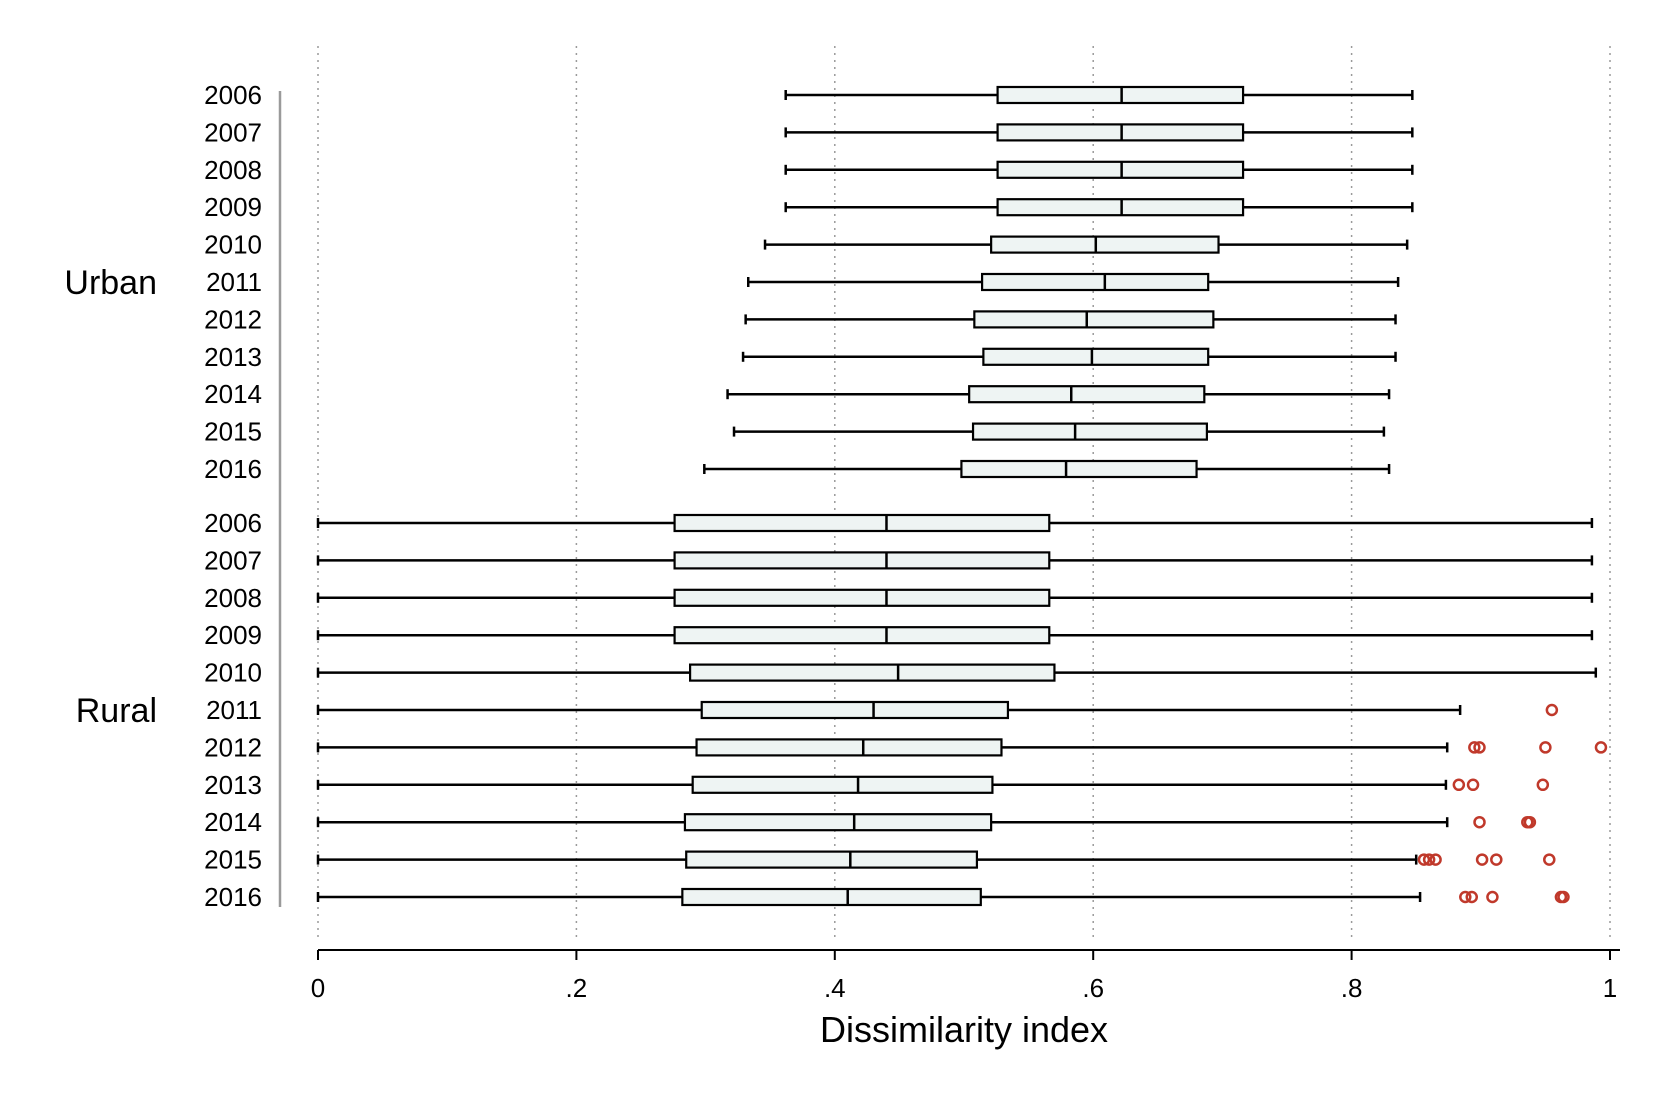 Image resolution: width=1674 pixels, height=1116 pixels. Describe the element at coordinates (173, 499) in the screenshot. I see `group-labels: Urban Rural` at that location.